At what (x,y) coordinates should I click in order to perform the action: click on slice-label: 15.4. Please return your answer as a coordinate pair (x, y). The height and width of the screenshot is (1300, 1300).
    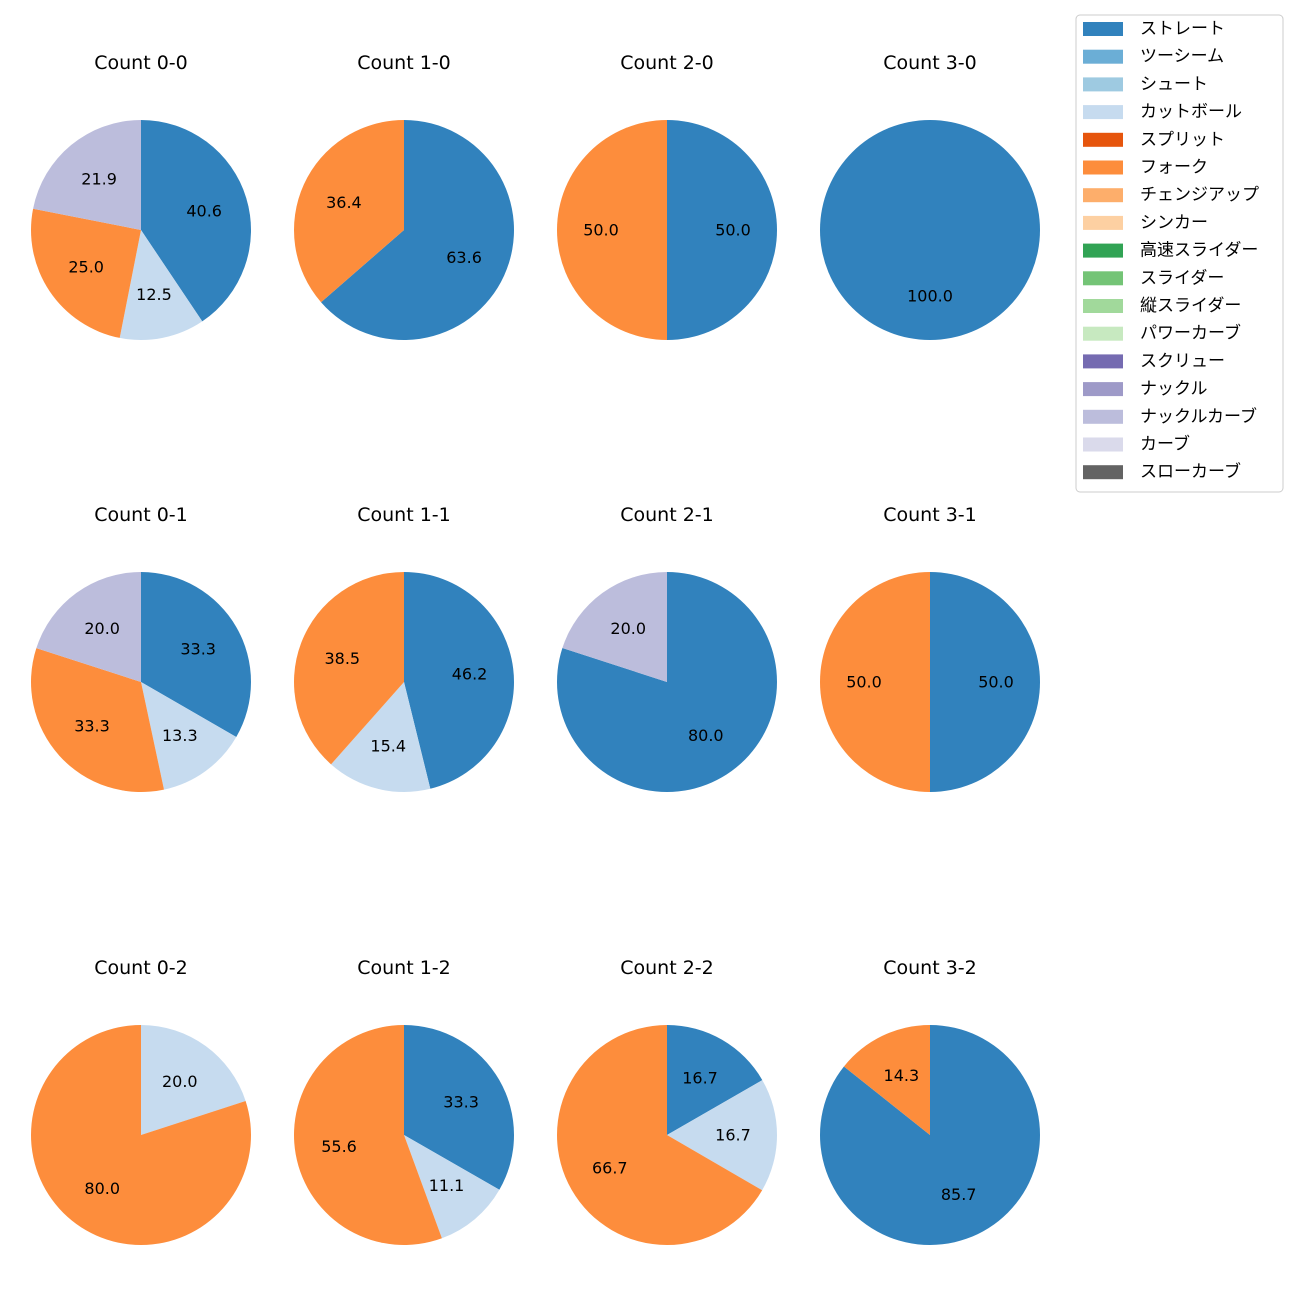
    Looking at the image, I should click on (388, 746).